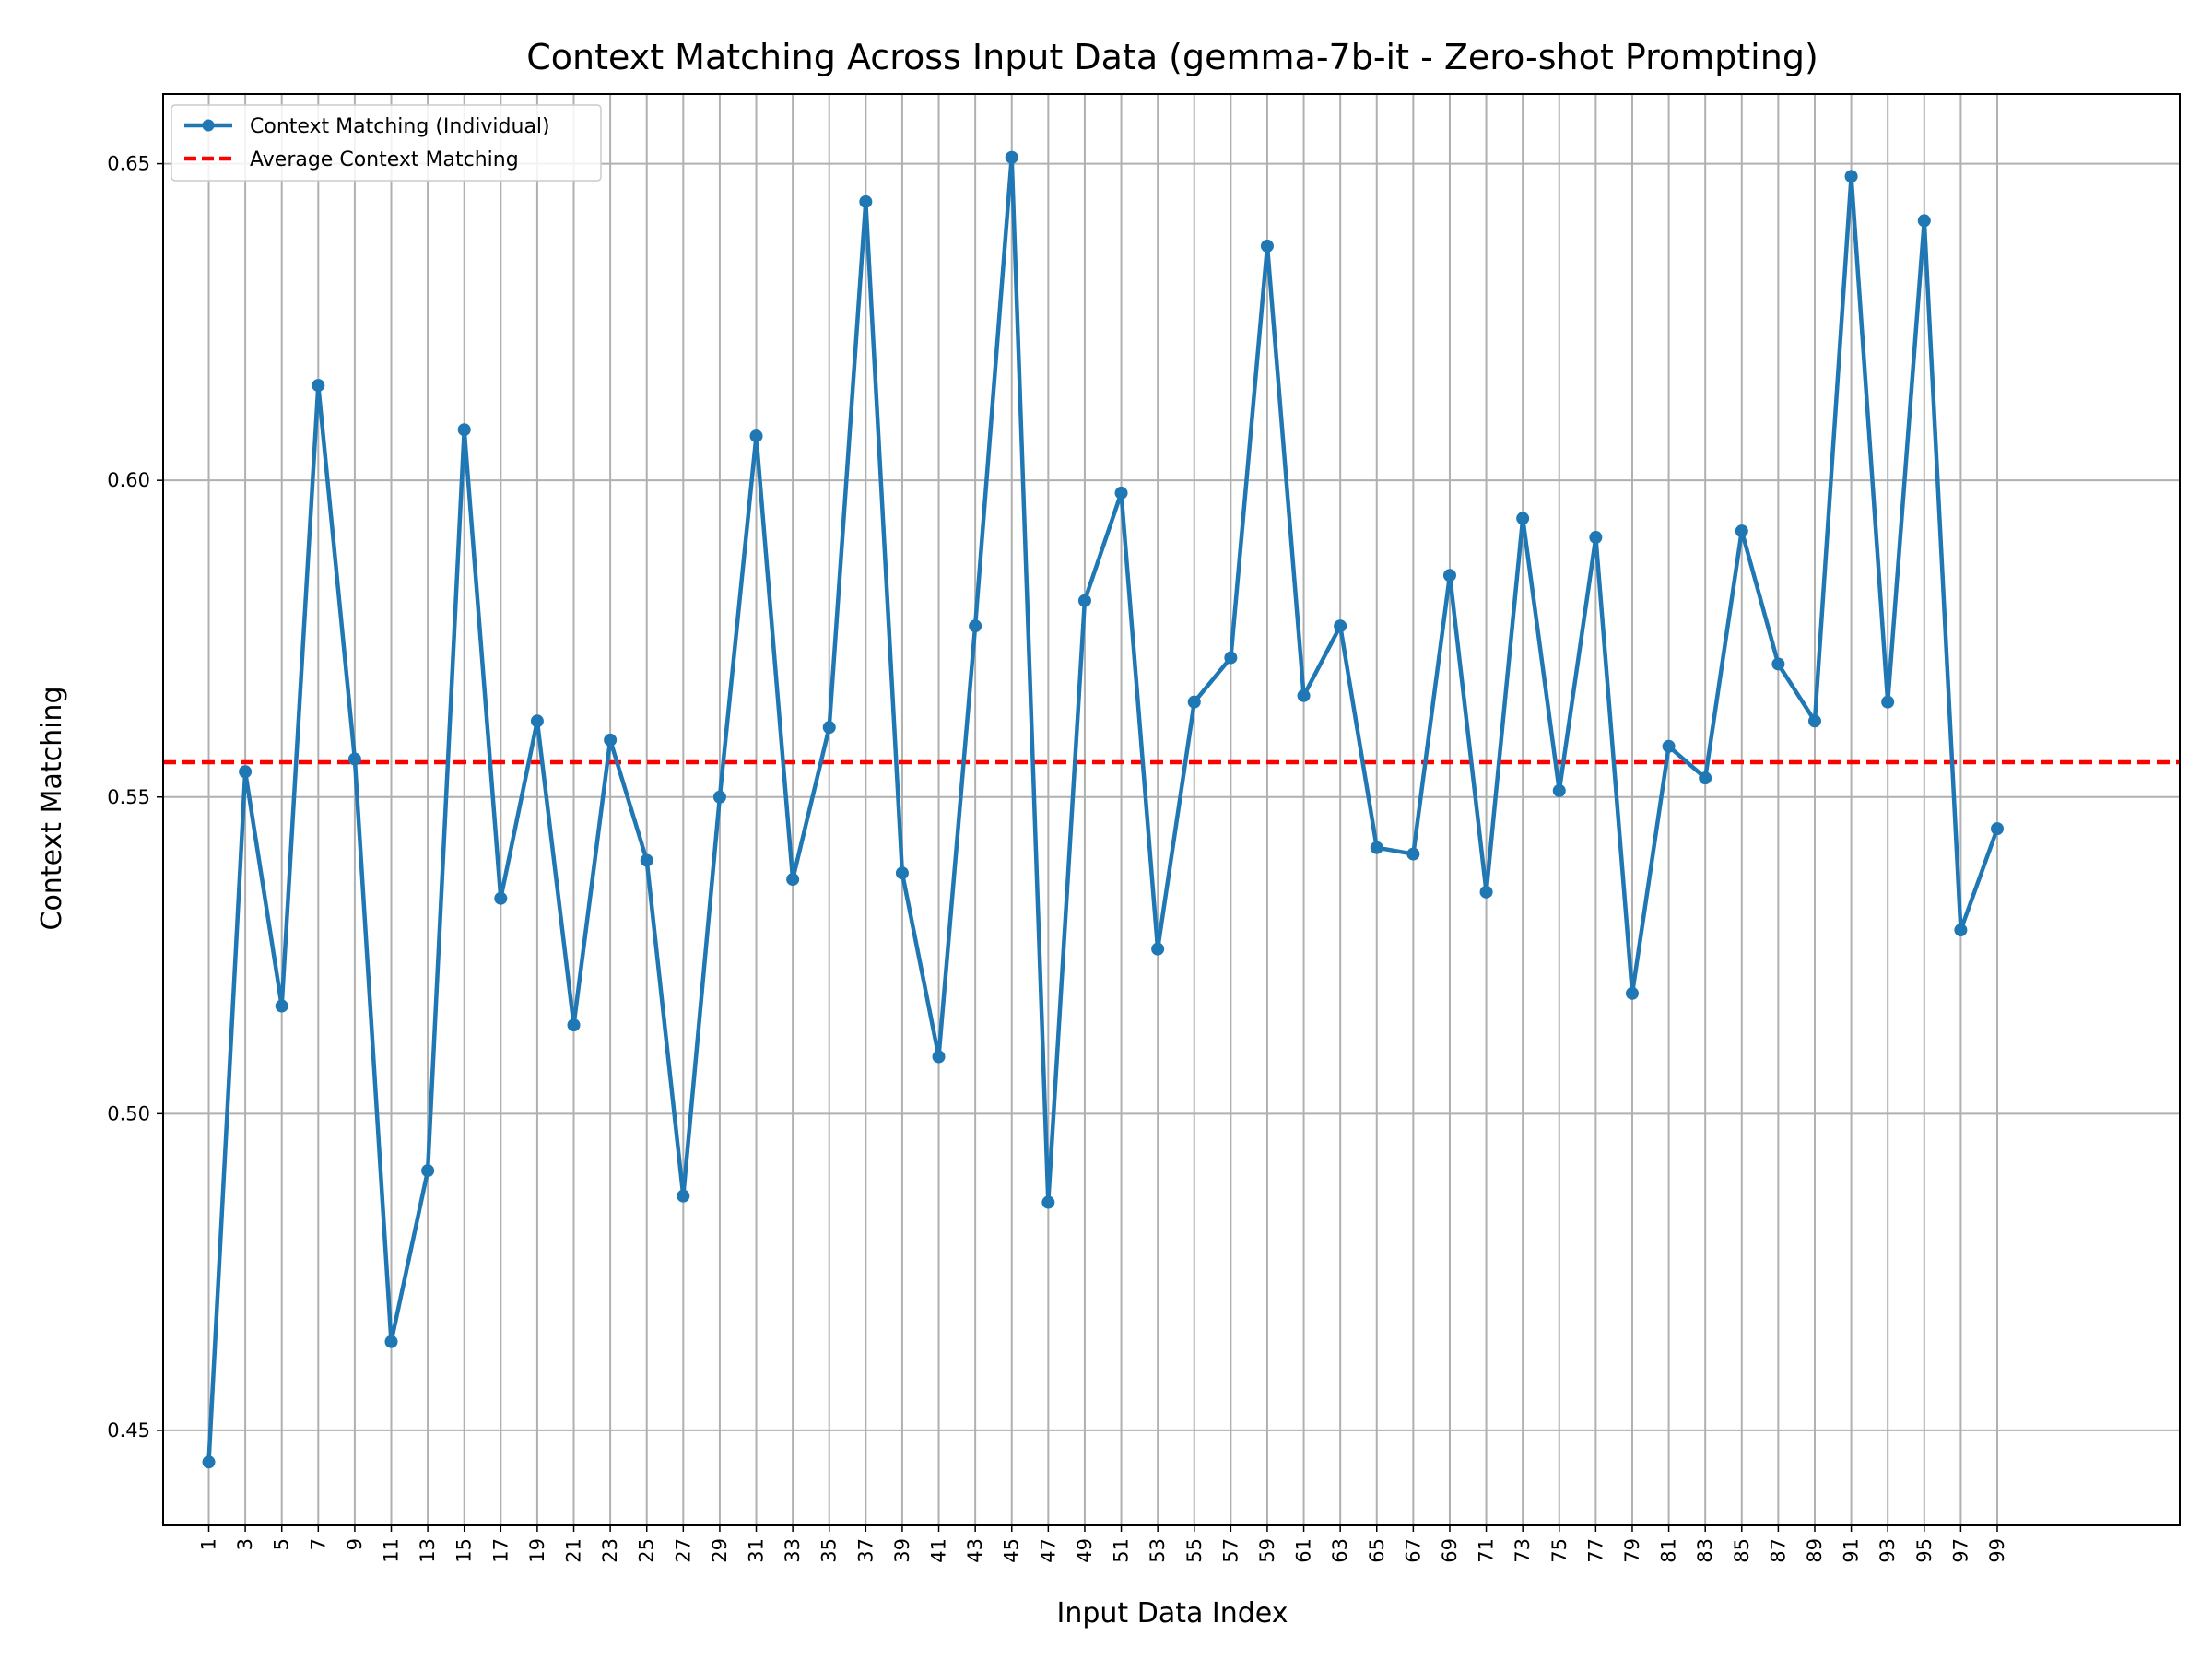 Image resolution: width=2212 pixels, height=1659 pixels. I want to click on x-tick-label: 29, so click(720, 1550).